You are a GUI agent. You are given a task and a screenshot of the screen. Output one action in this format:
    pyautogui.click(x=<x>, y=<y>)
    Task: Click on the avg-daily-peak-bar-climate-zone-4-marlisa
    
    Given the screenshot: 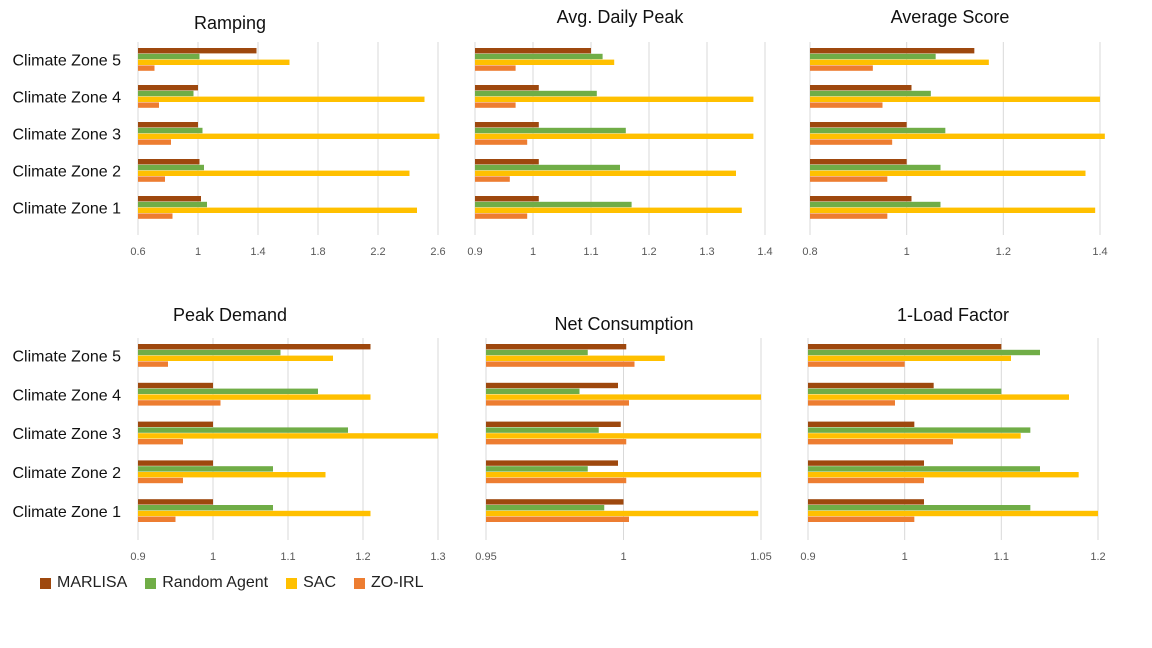 What is the action you would take?
    pyautogui.click(x=507, y=88)
    